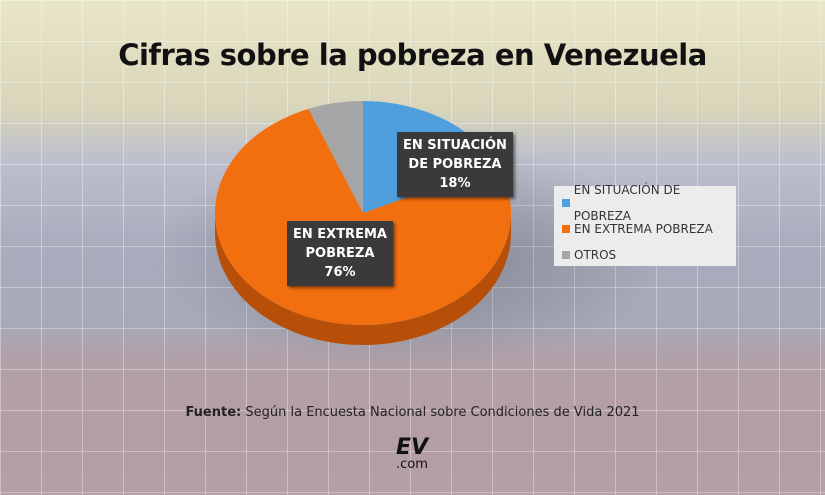 This screenshot has width=825, height=495. Describe the element at coordinates (412, 55) in the screenshot. I see `chart-title: Cifras sobre la pobreza en Venezuela` at that location.